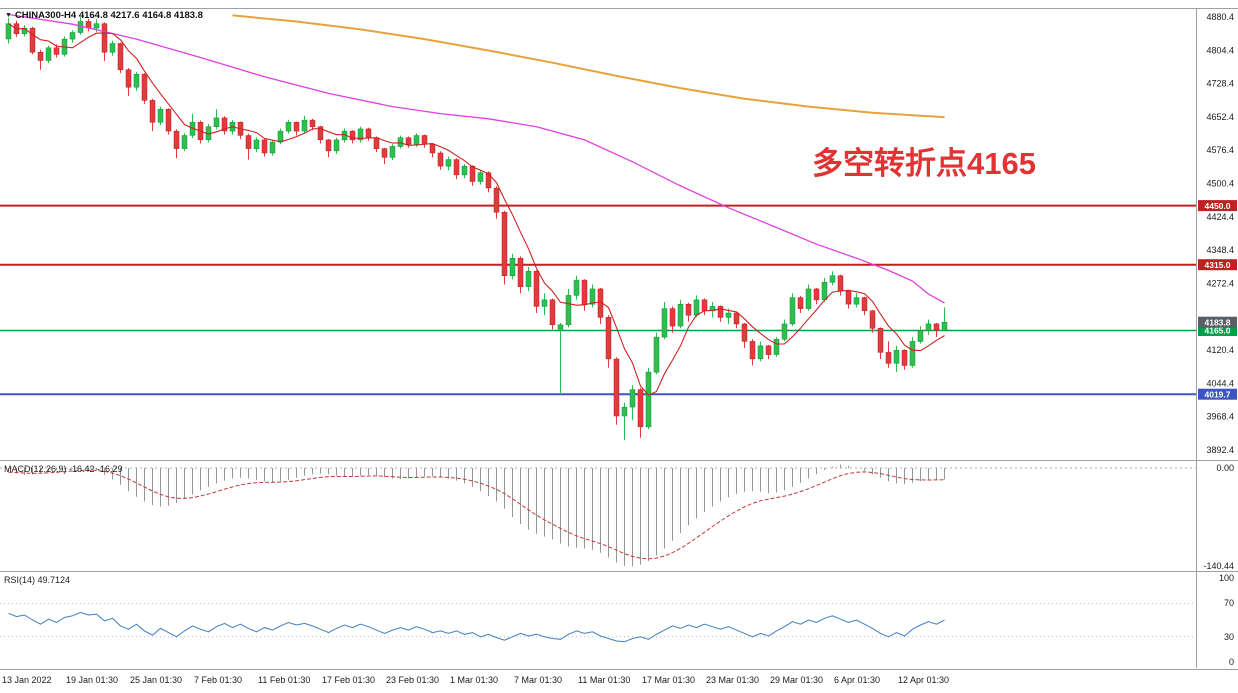 This screenshot has width=1238, height=693. Describe the element at coordinates (1220, 17) in the screenshot. I see `price-axis-label: 4880.4` at that location.